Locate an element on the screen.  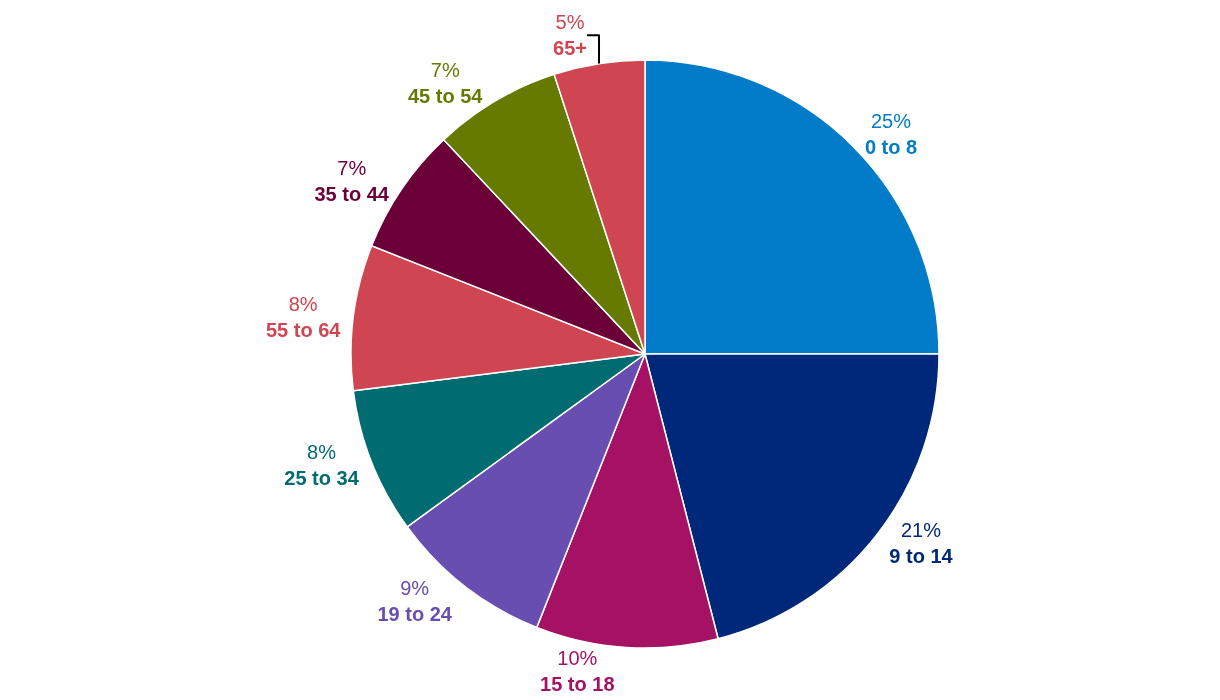
slice-label: 65+ is located at coordinates (570, 48).